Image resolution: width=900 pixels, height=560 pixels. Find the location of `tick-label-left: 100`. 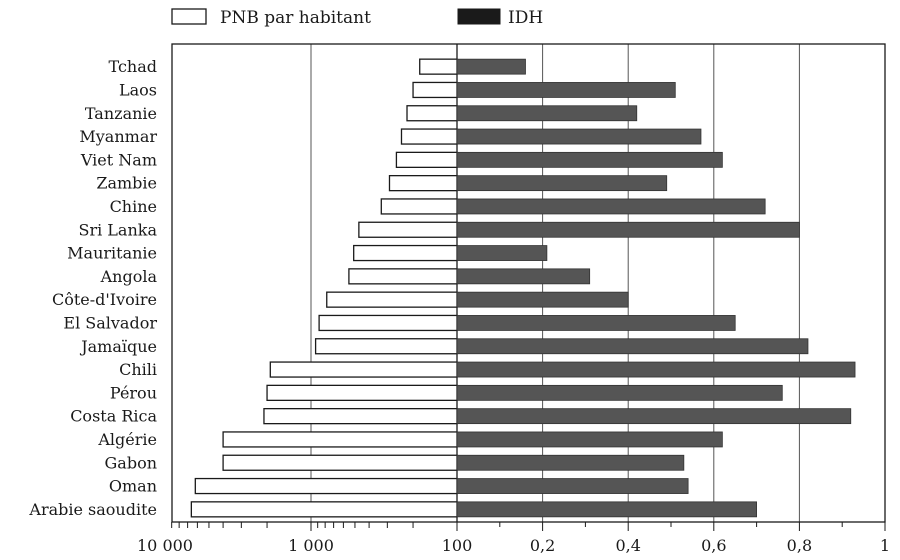

tick-label-left: 100 is located at coordinates (457, 545).